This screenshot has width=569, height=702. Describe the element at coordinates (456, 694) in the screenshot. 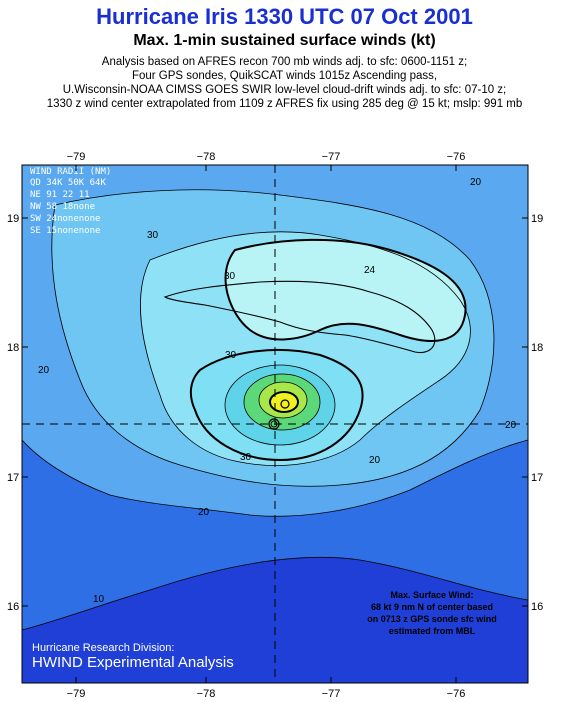

I see `lon-label-bottom: −76` at that location.